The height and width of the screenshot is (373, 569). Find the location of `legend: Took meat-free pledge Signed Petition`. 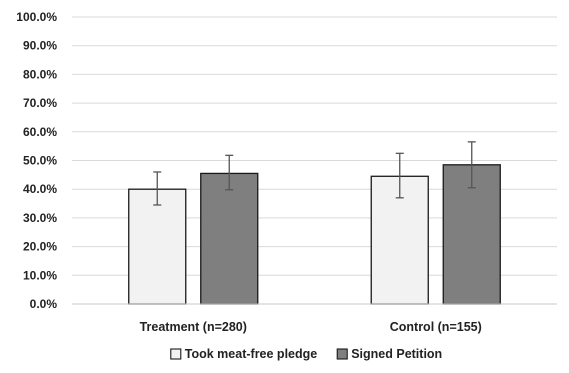

legend: Took meat-free pledge Signed Petition is located at coordinates (306, 354).